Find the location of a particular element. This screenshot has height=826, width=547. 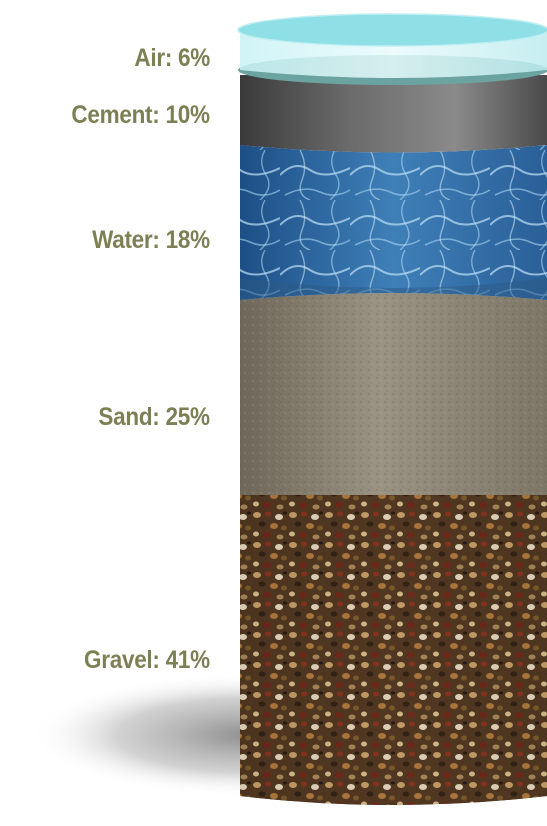

layer-label-water: Water: 18% is located at coordinates (151, 240).